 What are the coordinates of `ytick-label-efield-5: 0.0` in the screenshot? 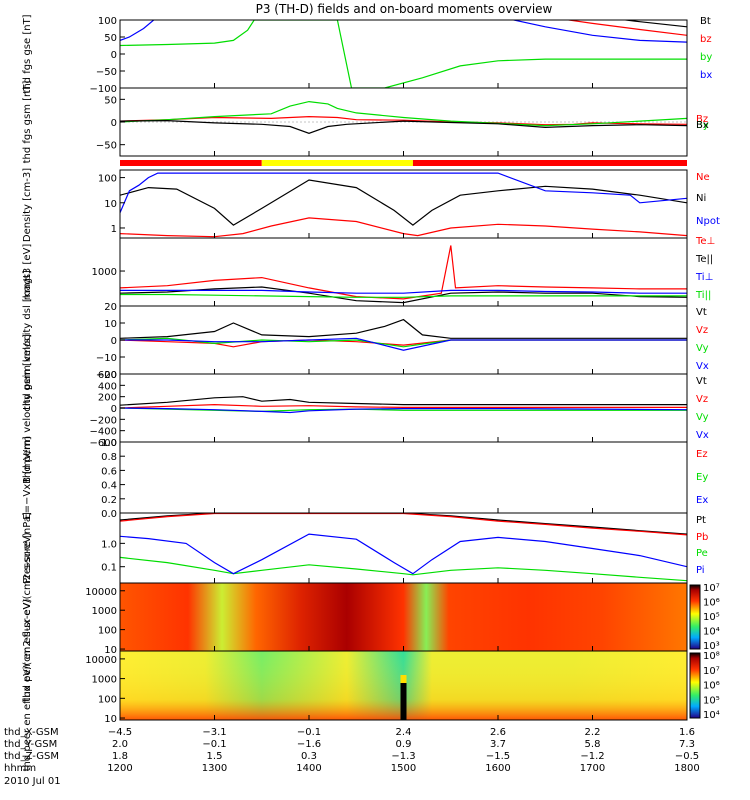 It's located at (109, 514).